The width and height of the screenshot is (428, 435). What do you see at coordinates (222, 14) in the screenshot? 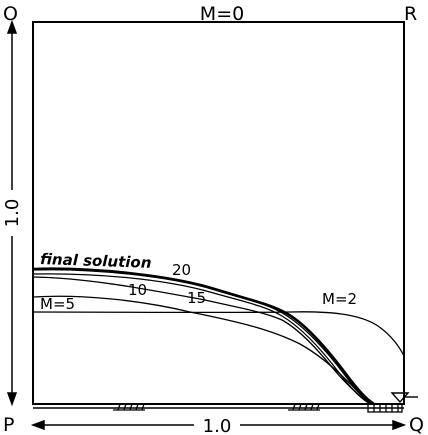
I see `top-boundary-label: M=0` at bounding box center [222, 14].